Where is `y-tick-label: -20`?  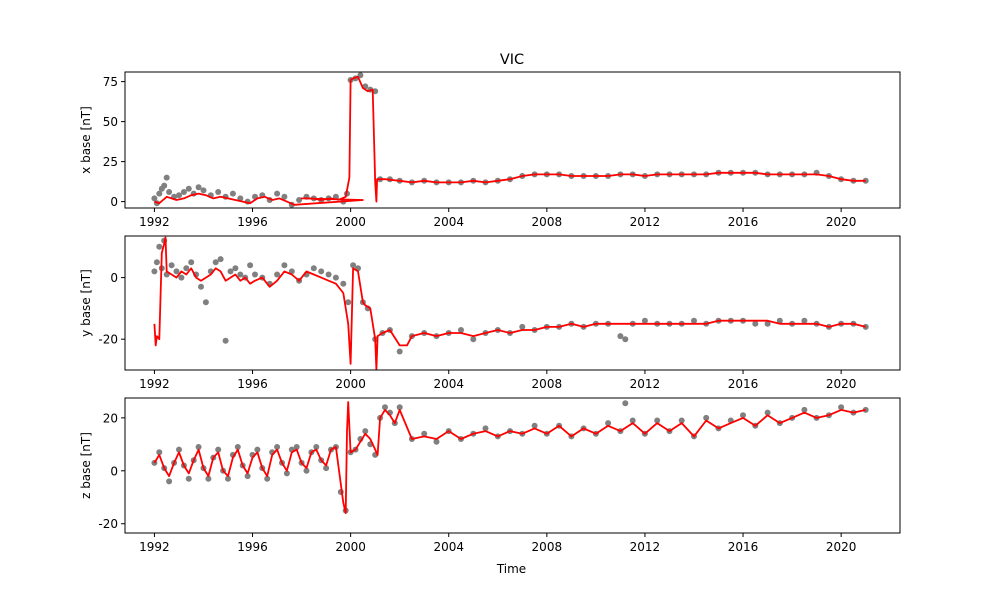
y-tick-label: -20 is located at coordinates (108, 340).